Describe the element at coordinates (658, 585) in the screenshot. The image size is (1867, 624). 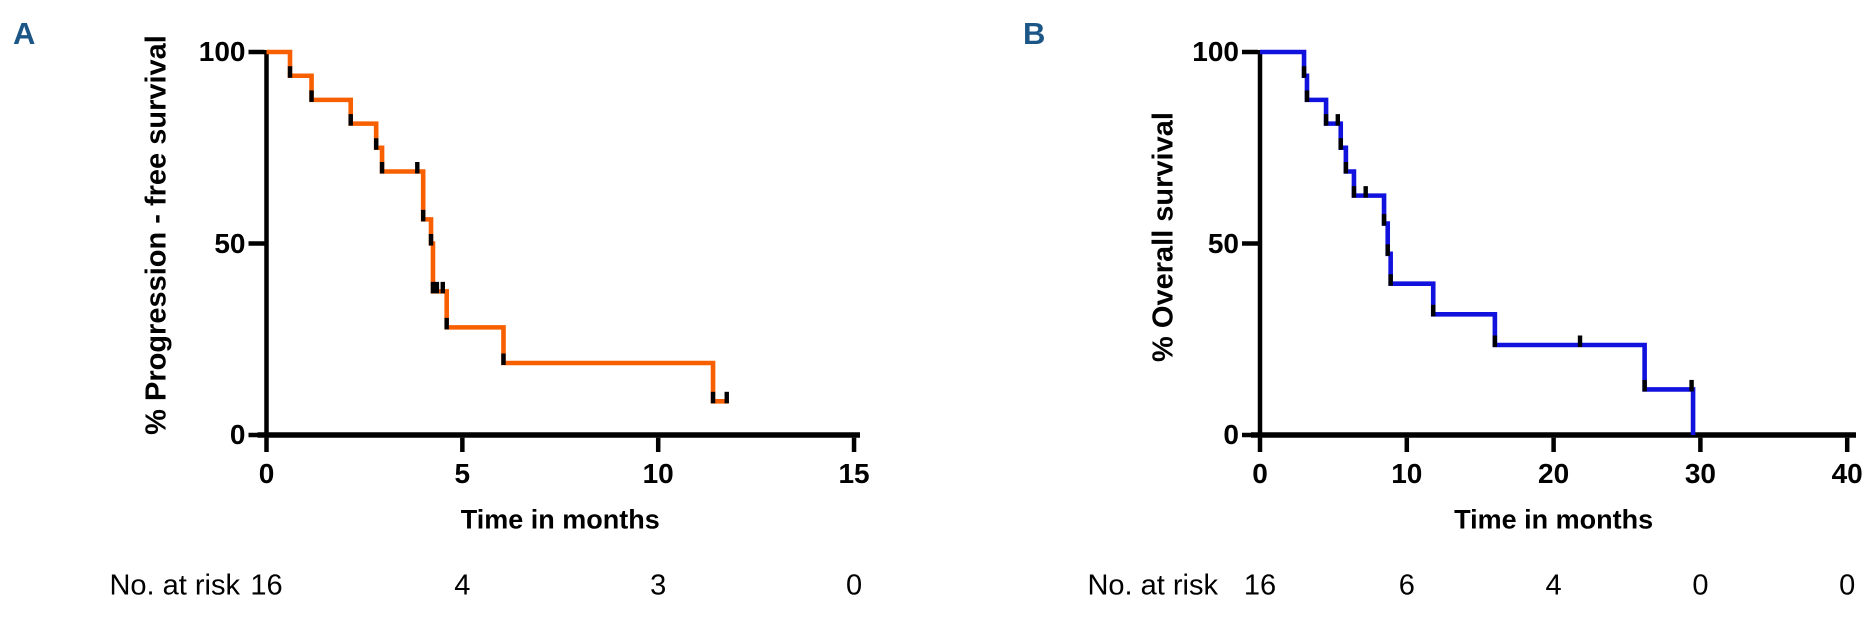
I see `at-risk-count: 3` at that location.